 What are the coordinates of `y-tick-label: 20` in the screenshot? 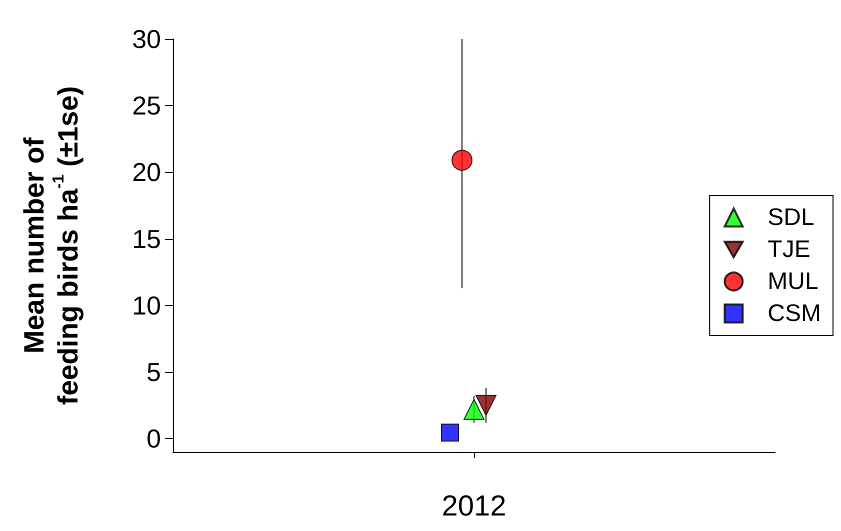 It's located at (146, 172).